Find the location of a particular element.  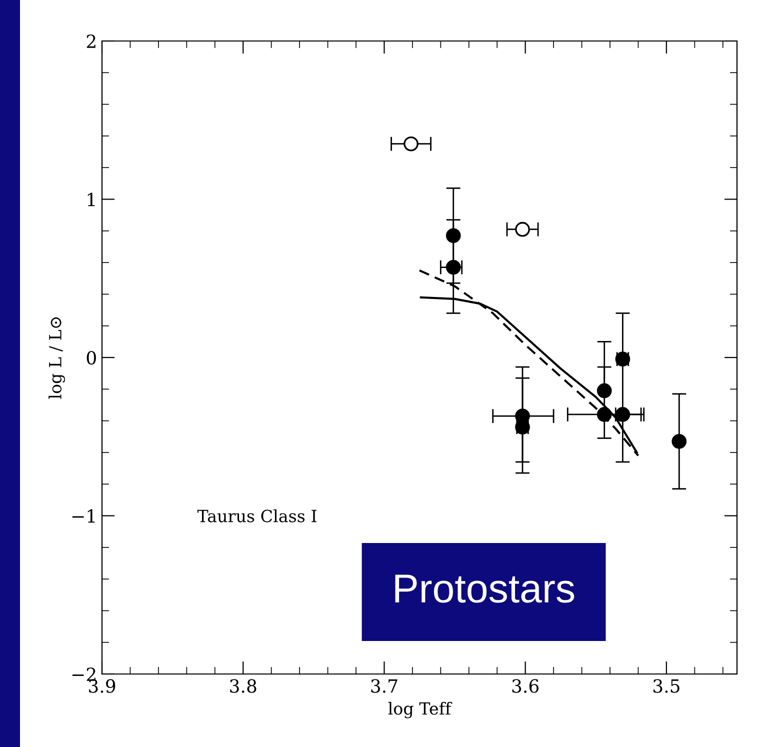

annotation: Protostars is located at coordinates (484, 588).